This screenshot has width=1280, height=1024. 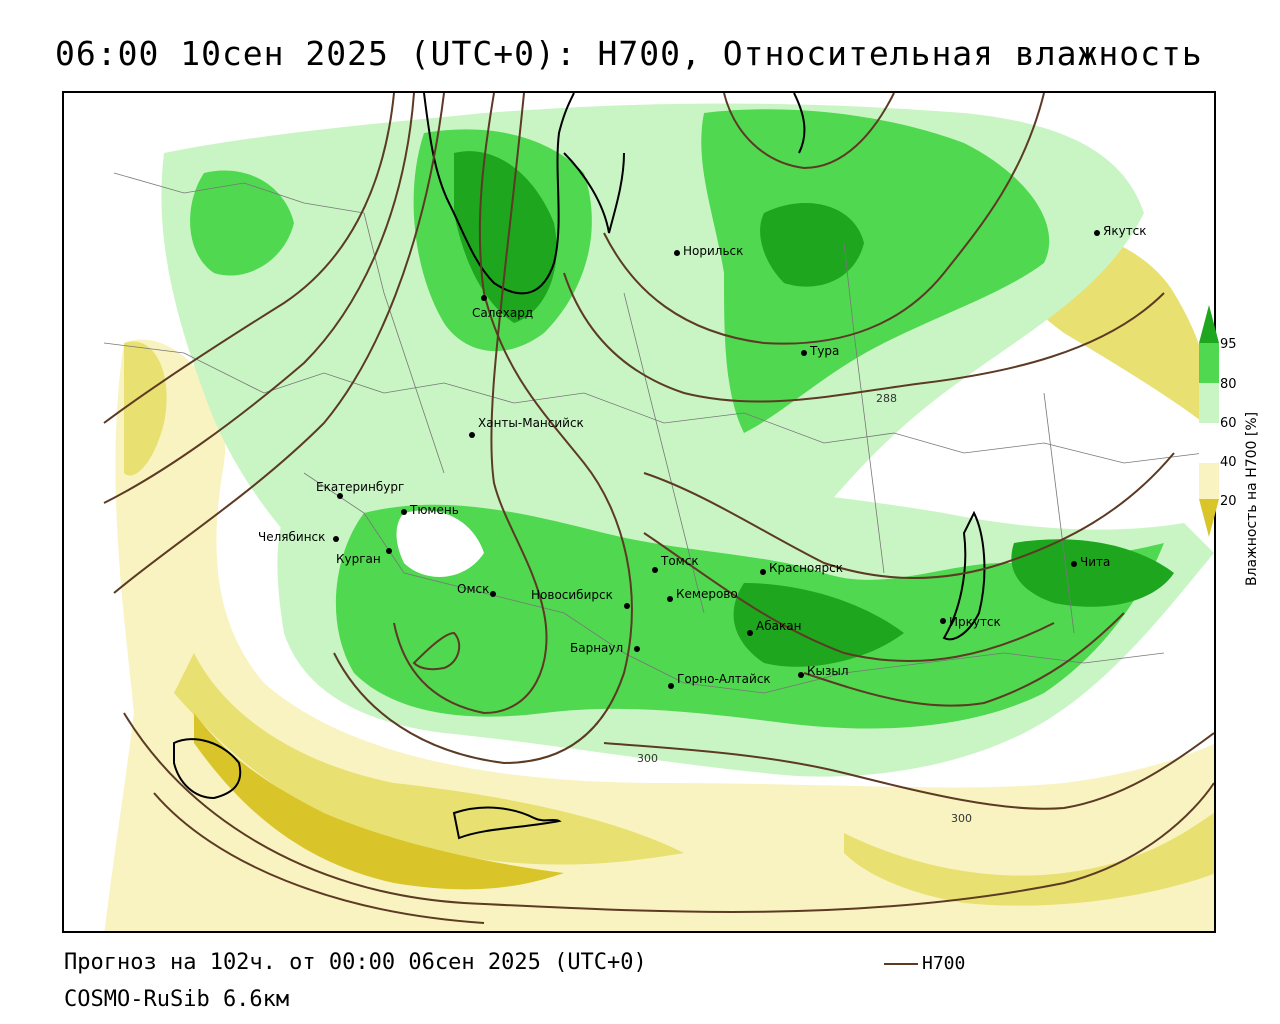 What do you see at coordinates (707, 594) in the screenshot?
I see `city-label: Кемерово` at bounding box center [707, 594].